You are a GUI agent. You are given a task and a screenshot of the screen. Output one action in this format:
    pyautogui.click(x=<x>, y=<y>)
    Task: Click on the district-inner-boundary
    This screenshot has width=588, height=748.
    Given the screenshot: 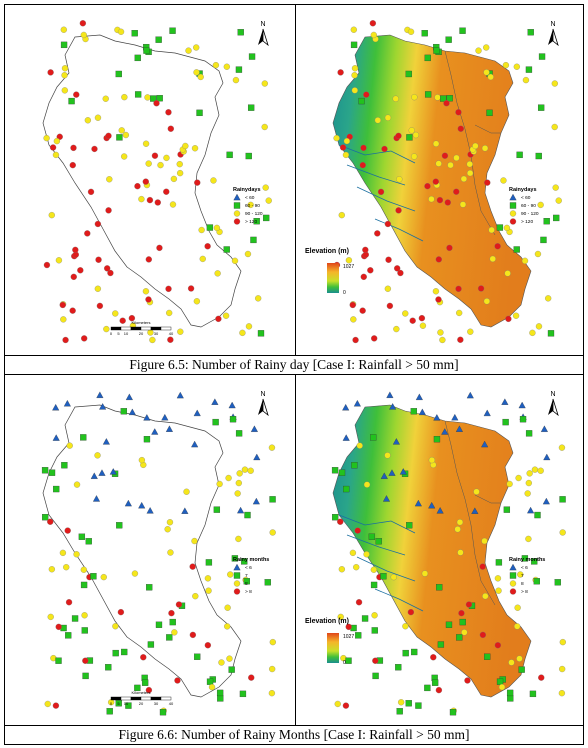 What is the action you would take?
    pyautogui.click(x=470, y=513)
    